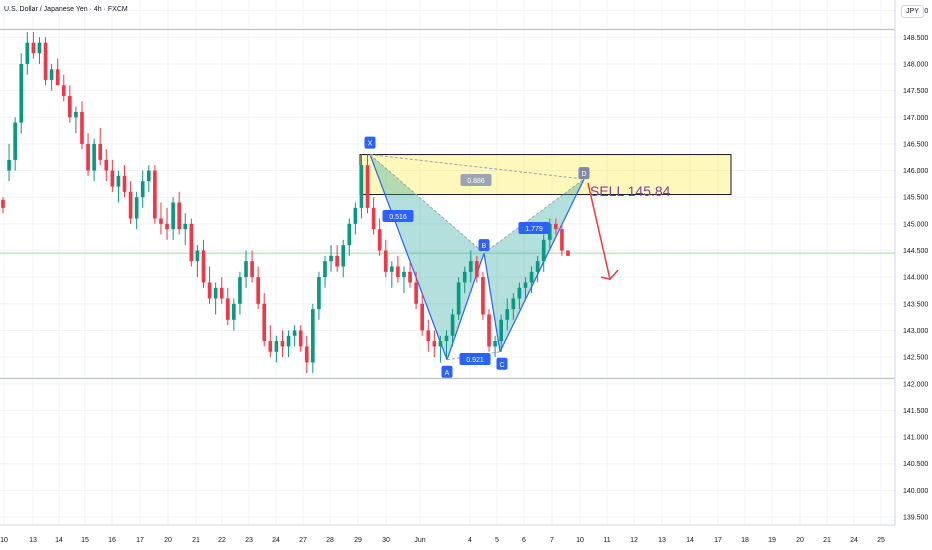 This screenshot has width=932, height=550. I want to click on ratio-label: 1.779, so click(534, 229).